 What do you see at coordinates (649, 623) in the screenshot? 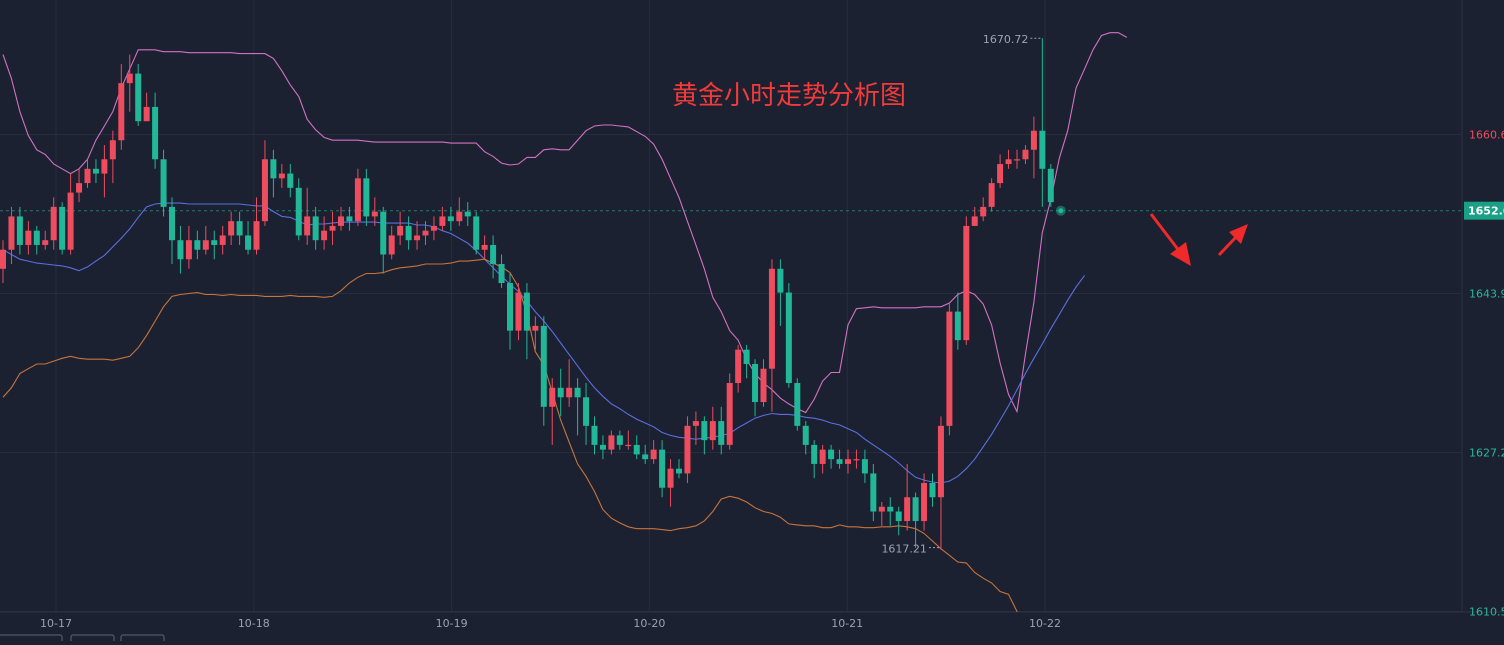
I see `x-tick-label: 10-20` at bounding box center [649, 623].